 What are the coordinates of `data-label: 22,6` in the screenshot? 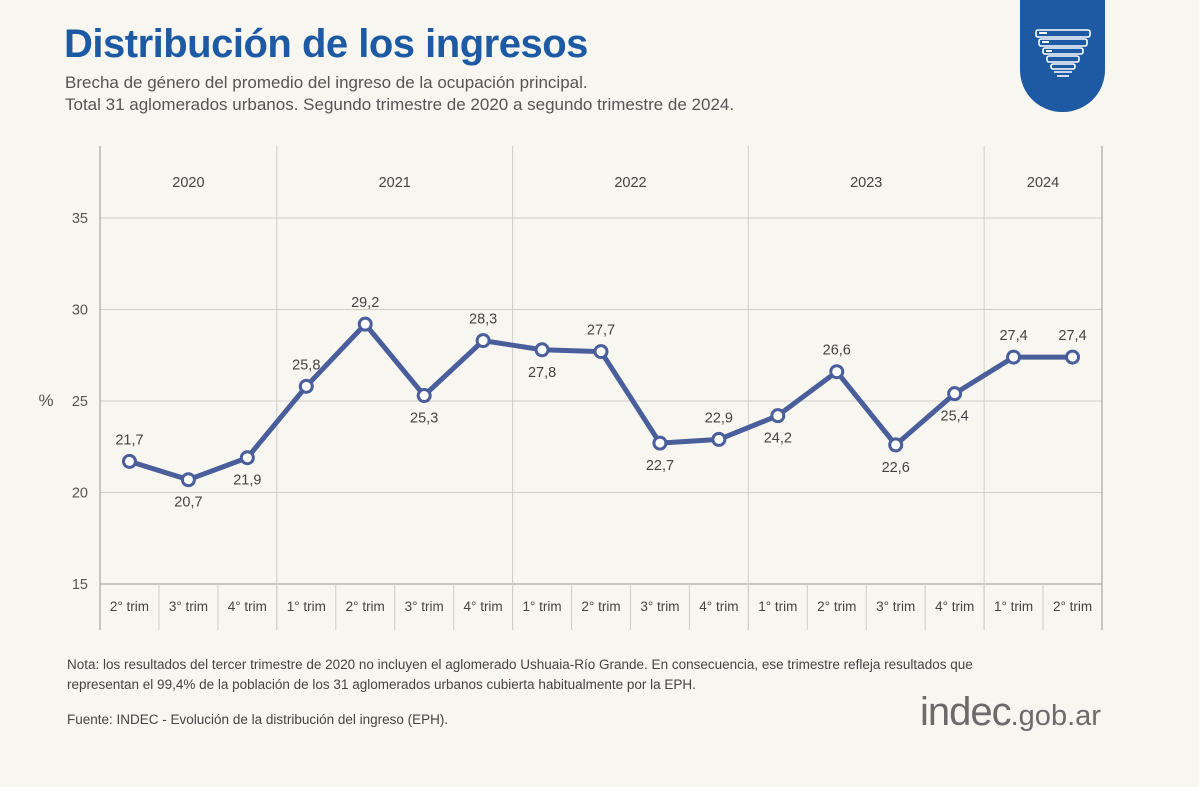 It's located at (896, 468).